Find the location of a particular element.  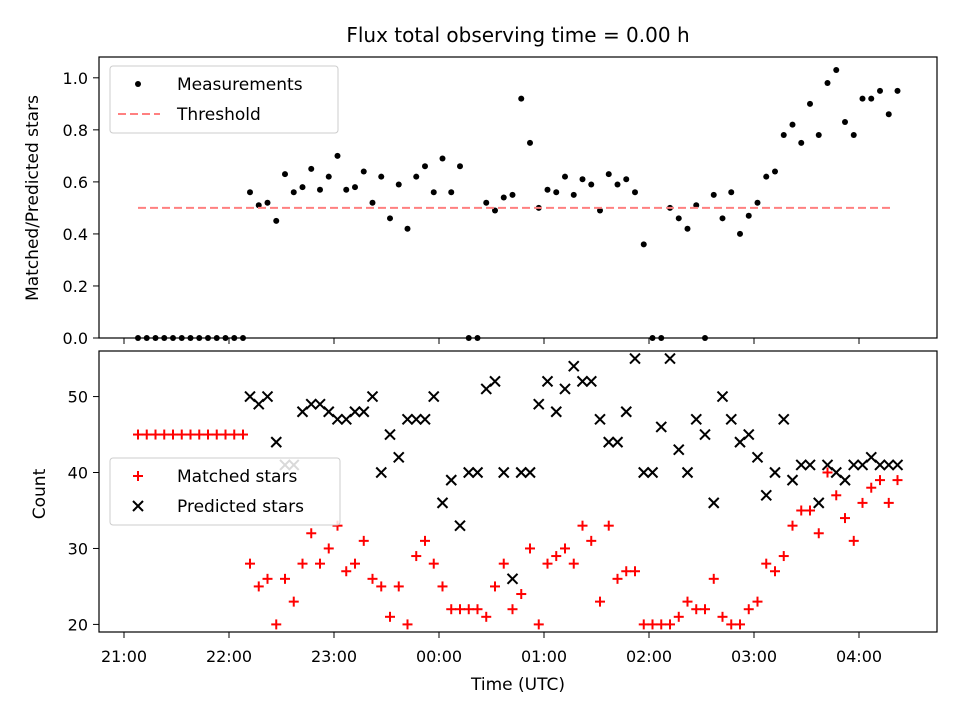

count-y-axis-label: Count is located at coordinates (40, 493).